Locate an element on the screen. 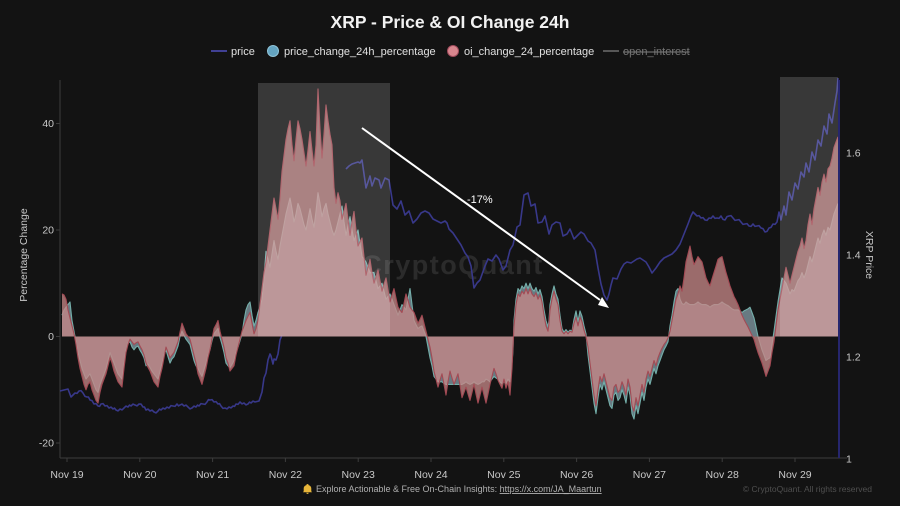 Image resolution: width=900 pixels, height=506 pixels. svg-text: Percentage Change is located at coordinates (24, 255).